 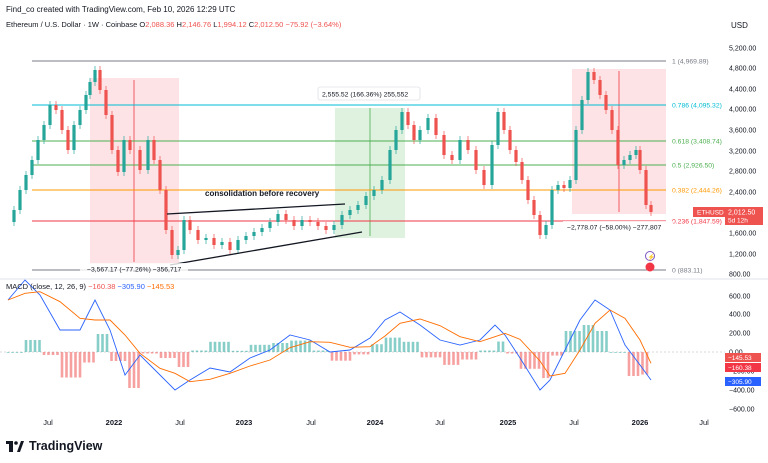 What do you see at coordinates (46, 286) in the screenshot?
I see `macd-title: MACD (close, 12, 26, 9)` at bounding box center [46, 286].